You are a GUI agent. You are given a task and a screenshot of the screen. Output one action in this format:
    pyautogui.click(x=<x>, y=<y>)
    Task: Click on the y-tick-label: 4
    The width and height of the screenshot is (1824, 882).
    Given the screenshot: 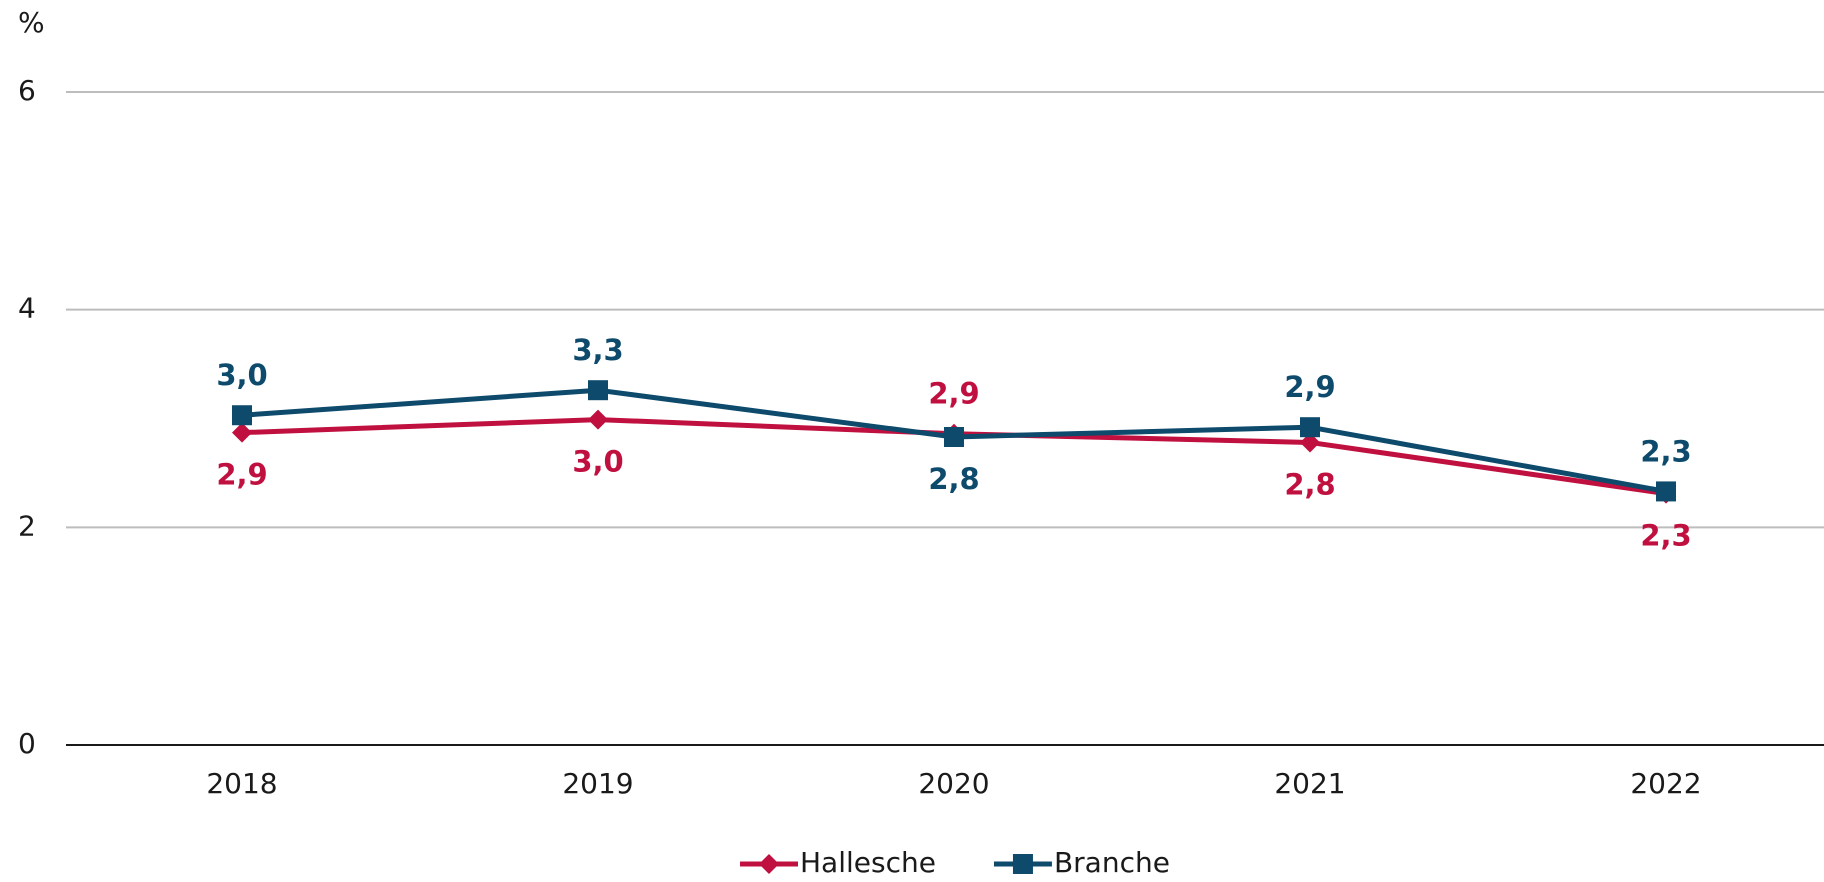 What is the action you would take?
    pyautogui.click(x=27, y=308)
    